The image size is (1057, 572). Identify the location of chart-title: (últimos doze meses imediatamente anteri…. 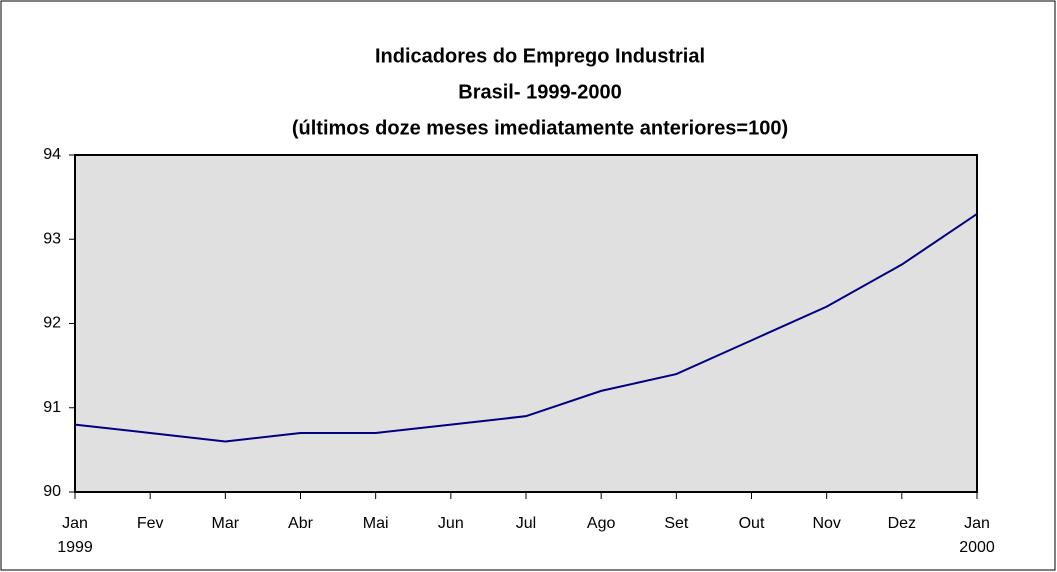
(540, 128).